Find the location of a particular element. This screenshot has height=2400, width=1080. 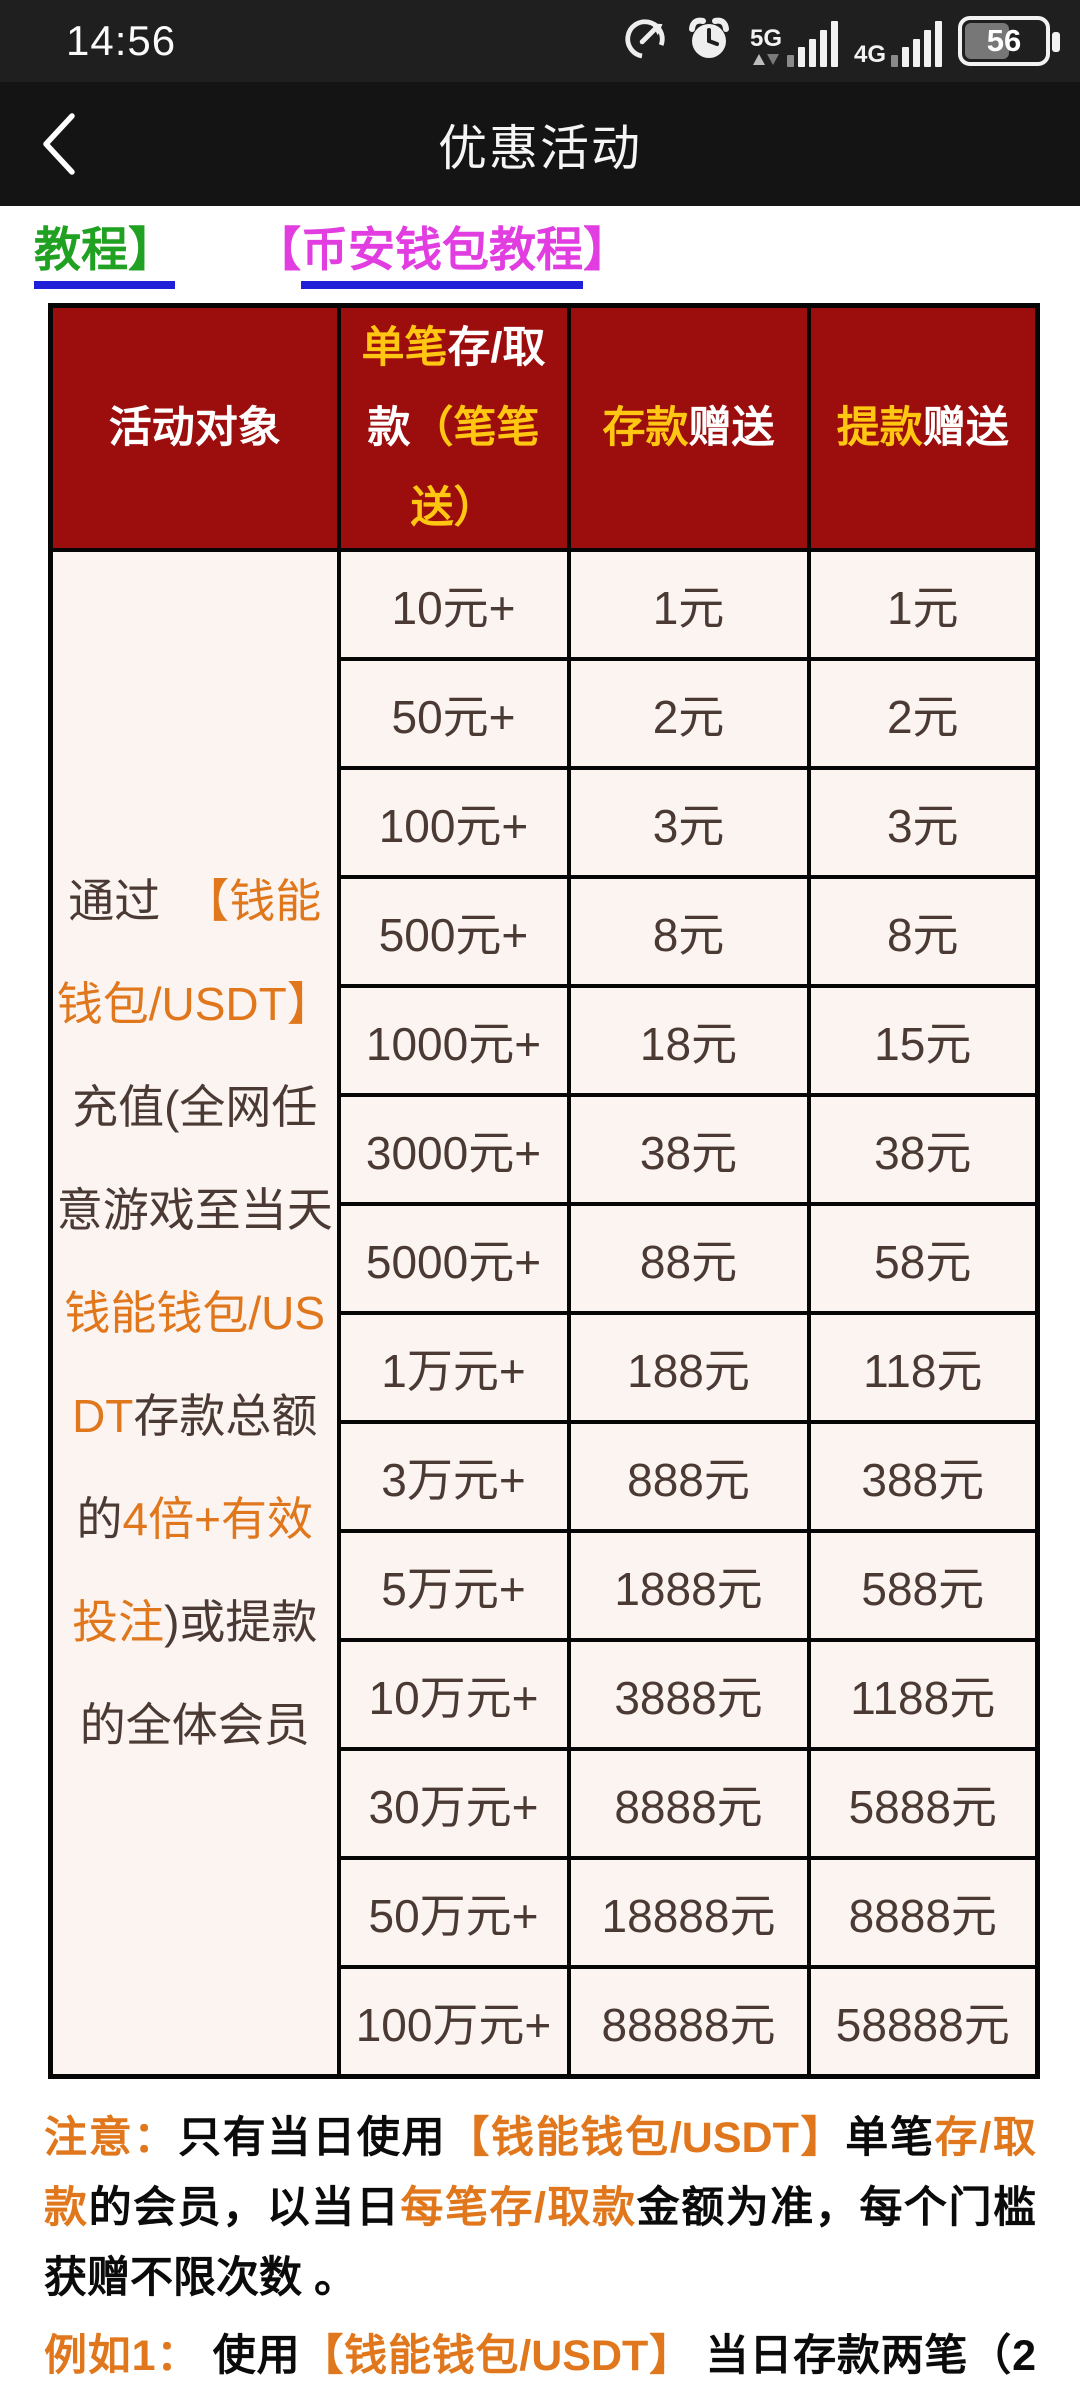

deposit-bonus-cell: 1888元 is located at coordinates (688, 1585).